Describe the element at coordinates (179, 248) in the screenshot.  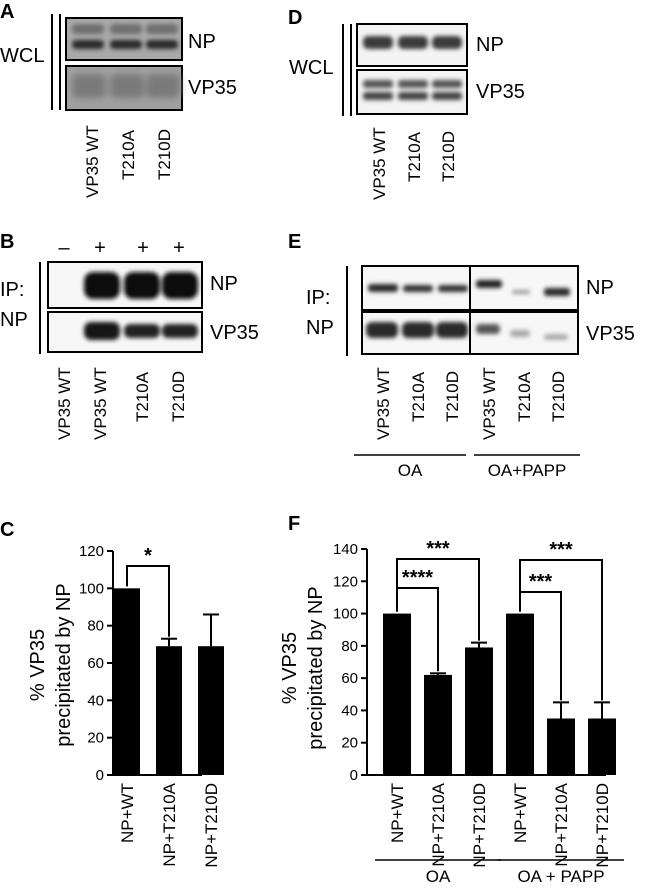
I see `panel-b-sign-4: +` at that location.